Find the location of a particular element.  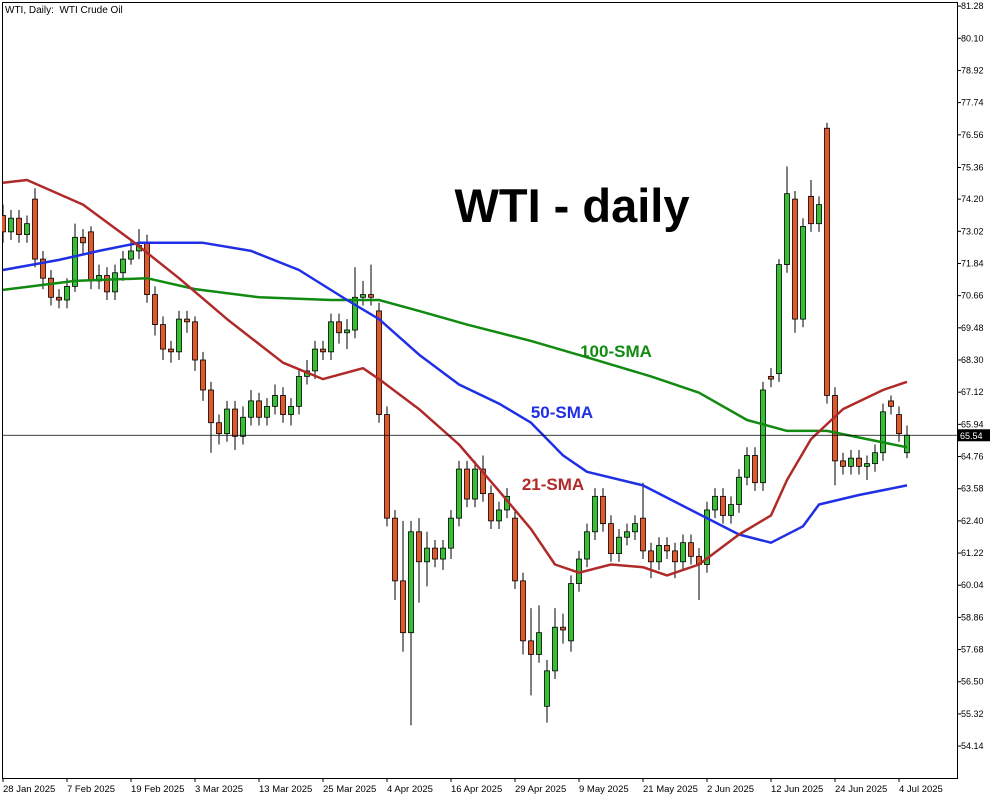

x-tick-label: 28 Jan 2025 is located at coordinates (29, 789).